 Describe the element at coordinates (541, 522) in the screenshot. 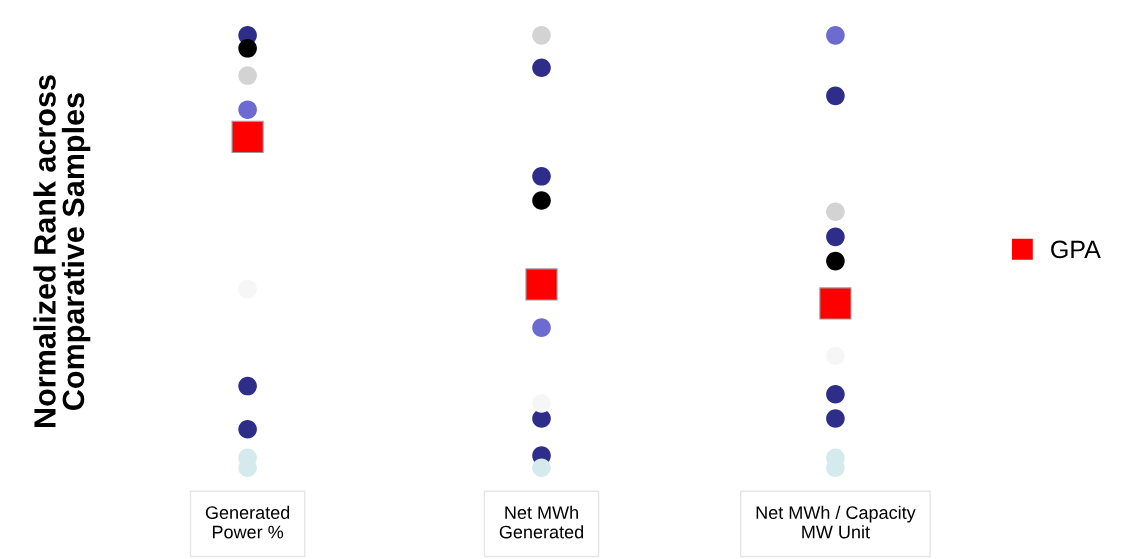

I see `x-tick-label: Net MWh Generated` at that location.